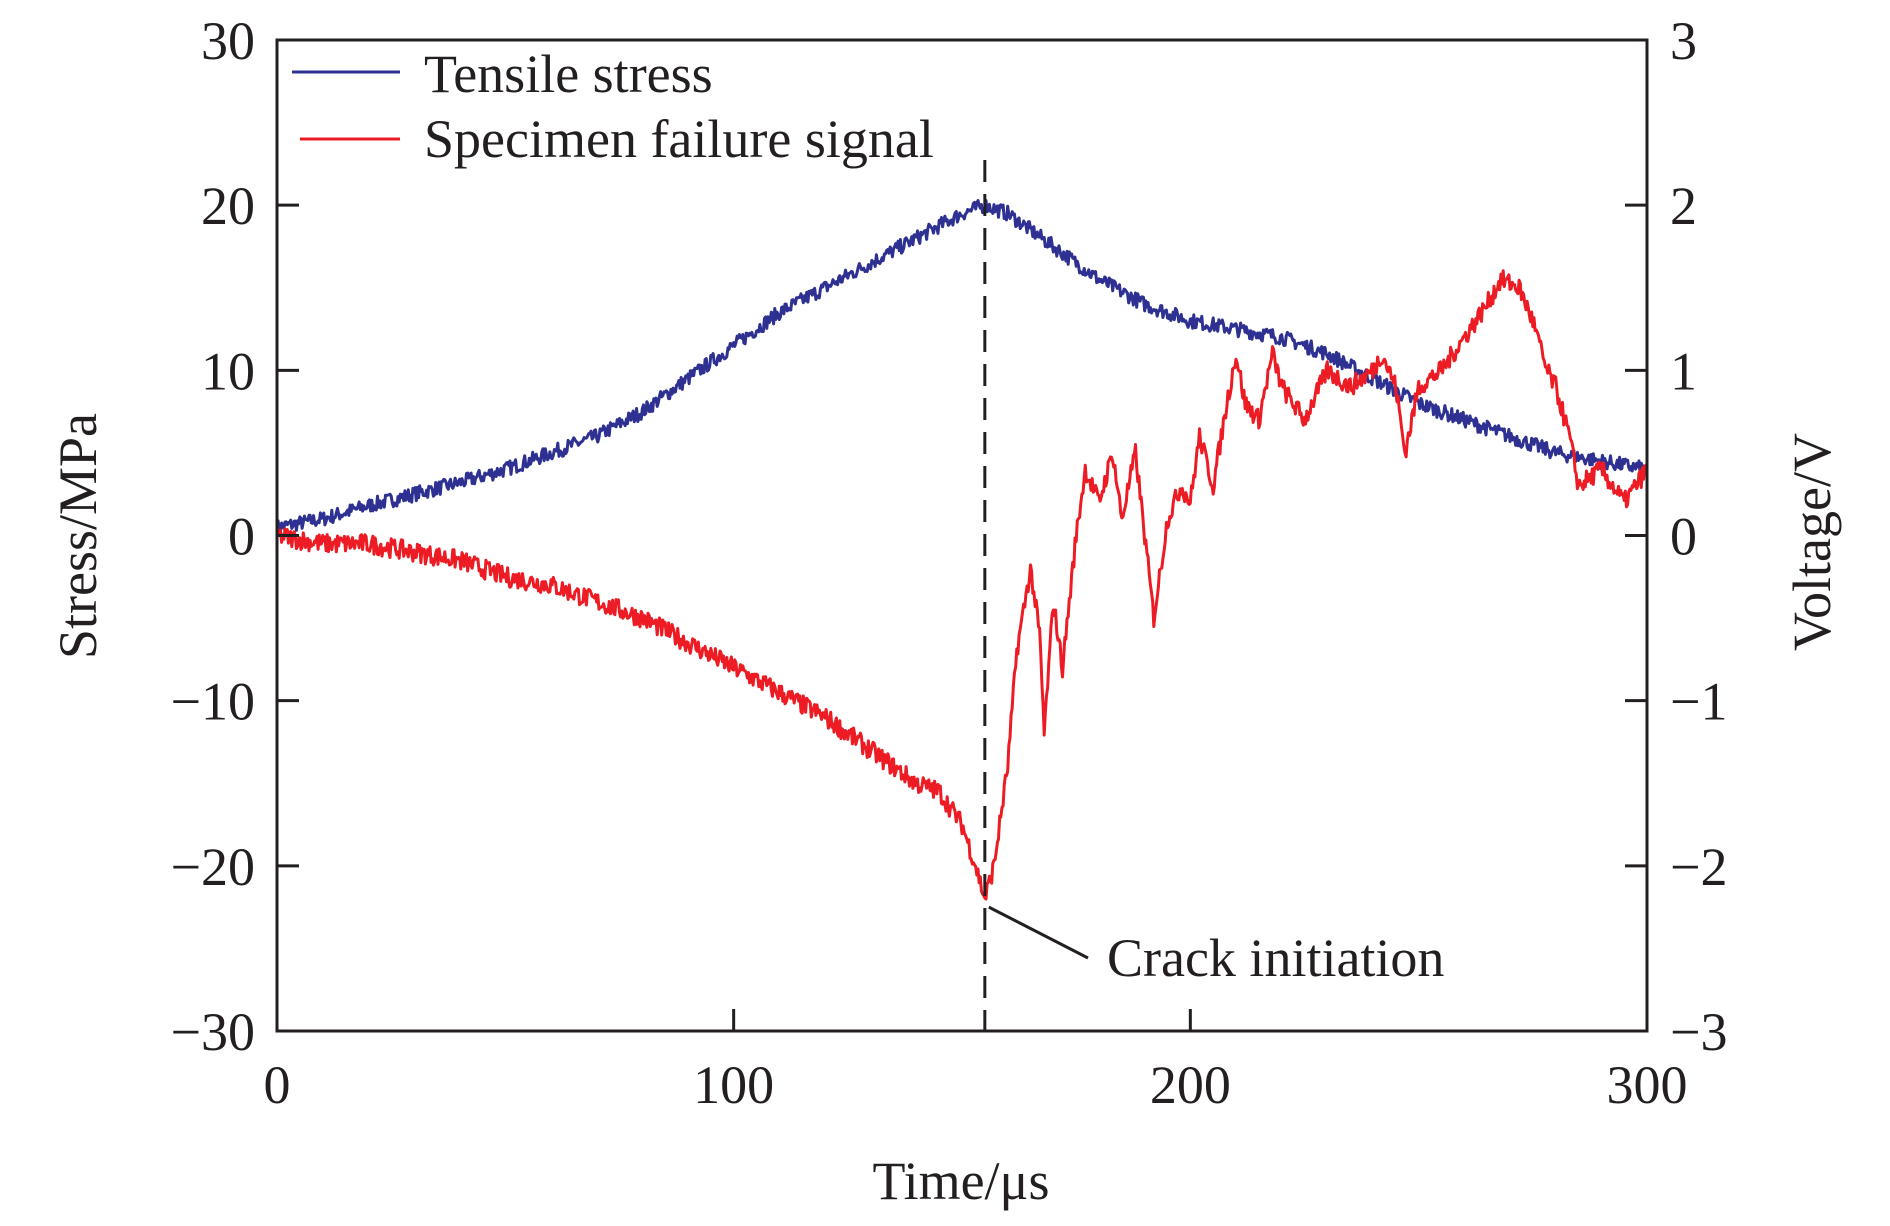 The height and width of the screenshot is (1226, 1890). Describe the element at coordinates (613, 106) in the screenshot. I see `legend: Tensile stress Specimen failure signal` at that location.